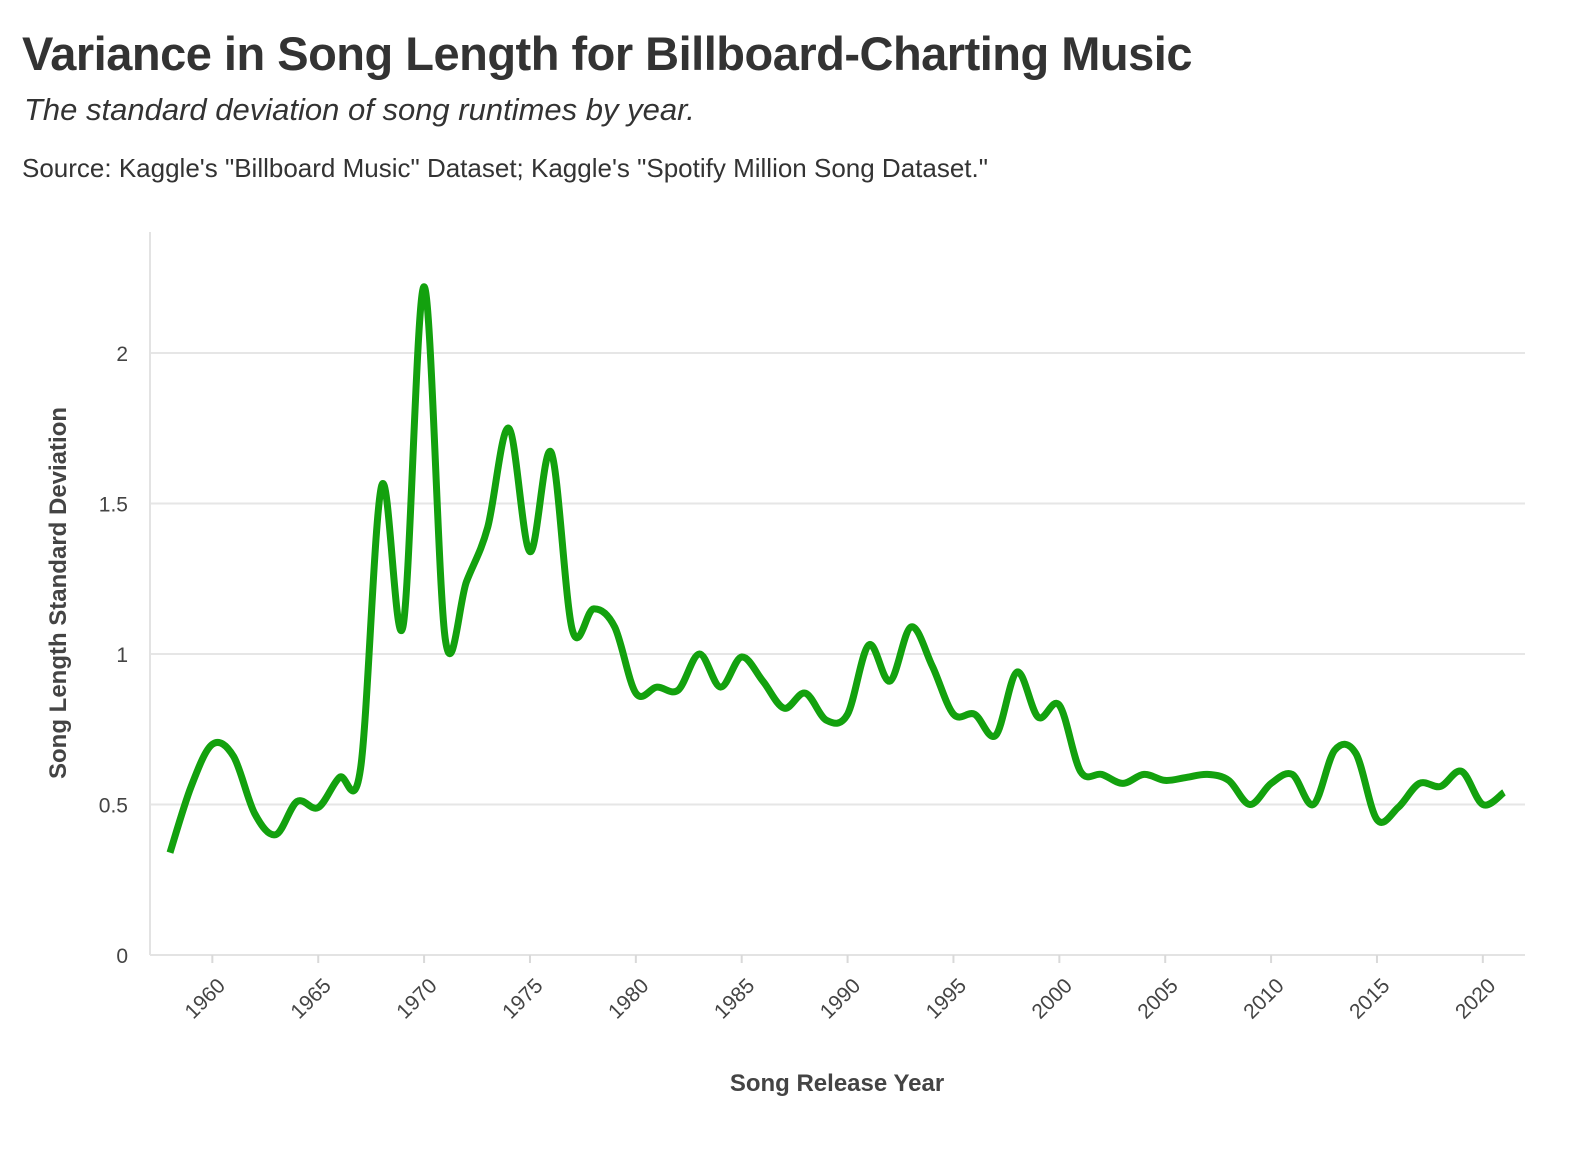 This screenshot has height=1150, width=1588. I want to click on y-axis-title: Song Length Standard Deviation, so click(58, 593).